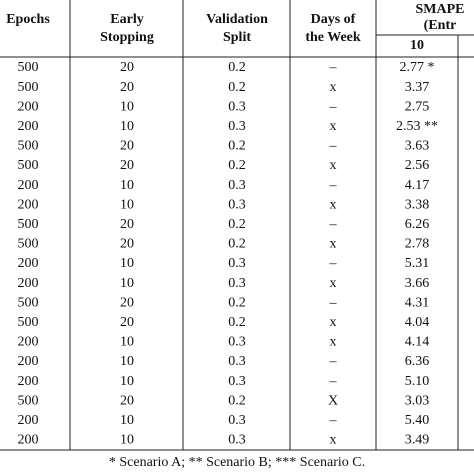 This screenshot has width=474, height=474. Describe the element at coordinates (417, 106) in the screenshot. I see `cell: 2.75` at that location.